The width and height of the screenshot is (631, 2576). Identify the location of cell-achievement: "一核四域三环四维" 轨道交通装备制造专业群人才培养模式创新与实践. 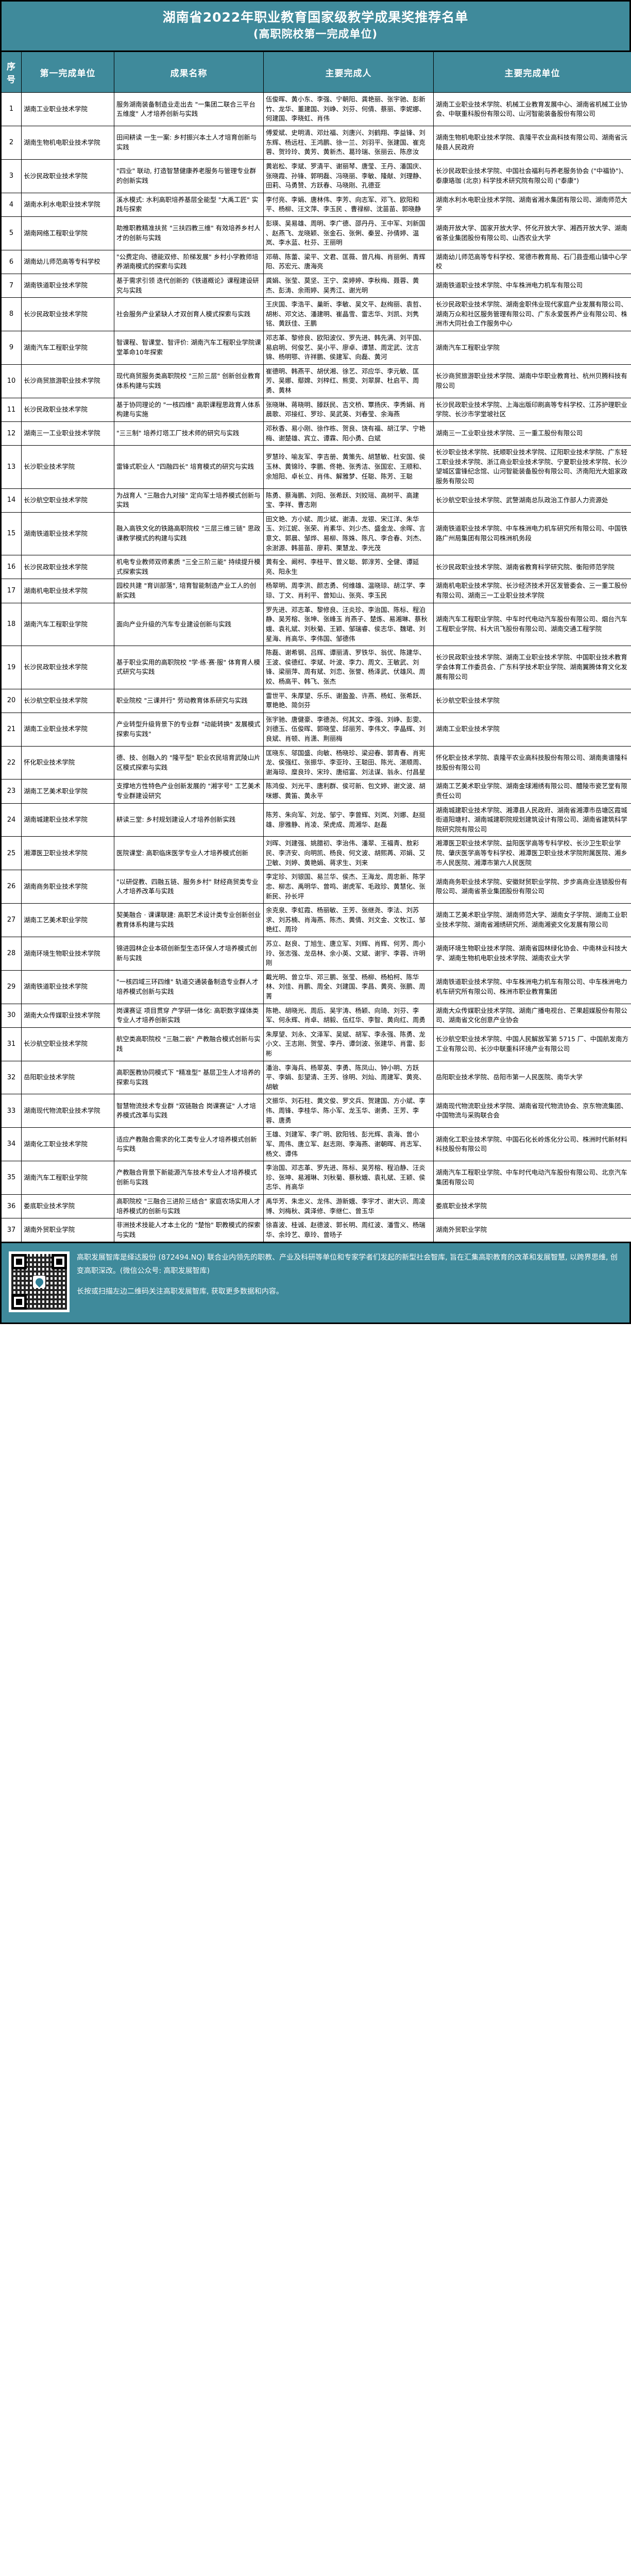
(189, 987).